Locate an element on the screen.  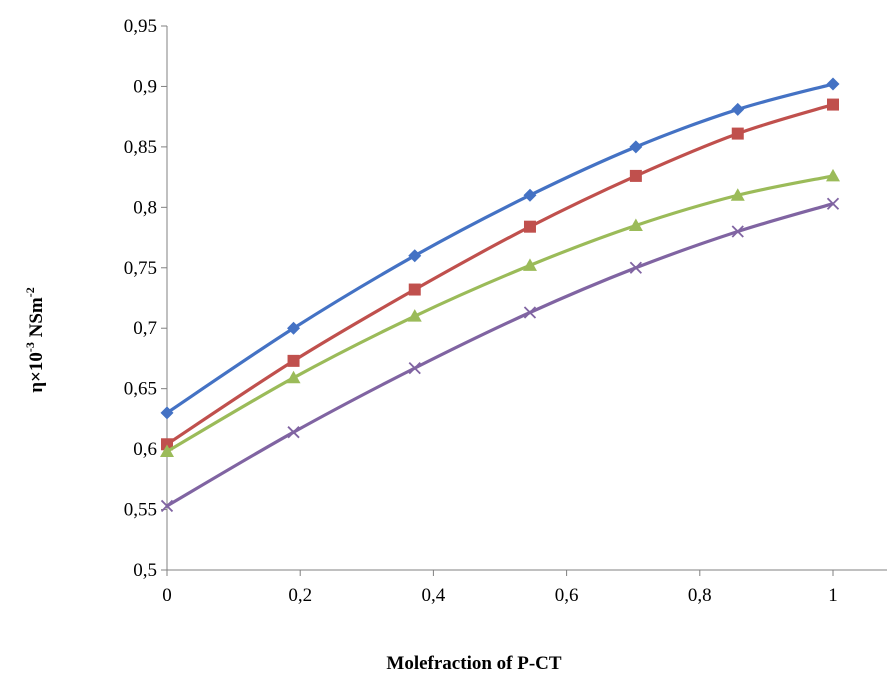
y-tick-label: 0,6 is located at coordinates (145, 449).